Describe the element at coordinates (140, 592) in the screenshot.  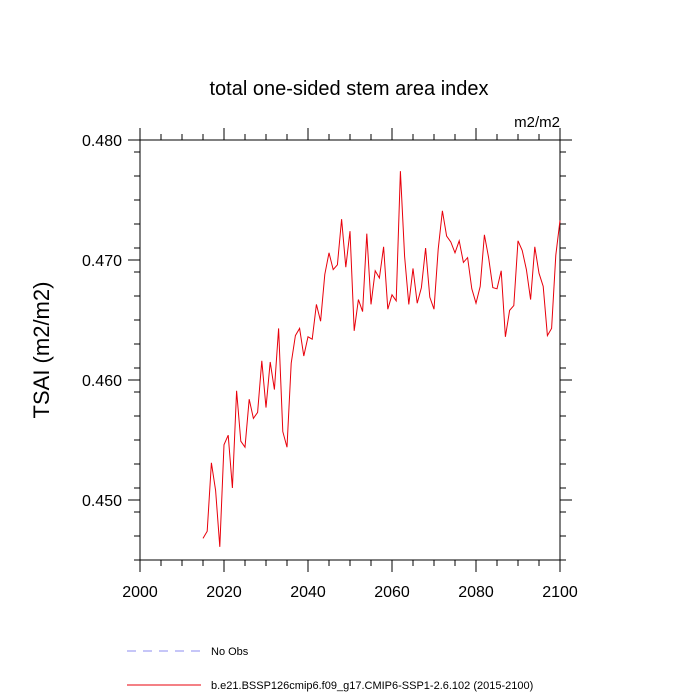
I see `x-tick-label: 2000` at that location.